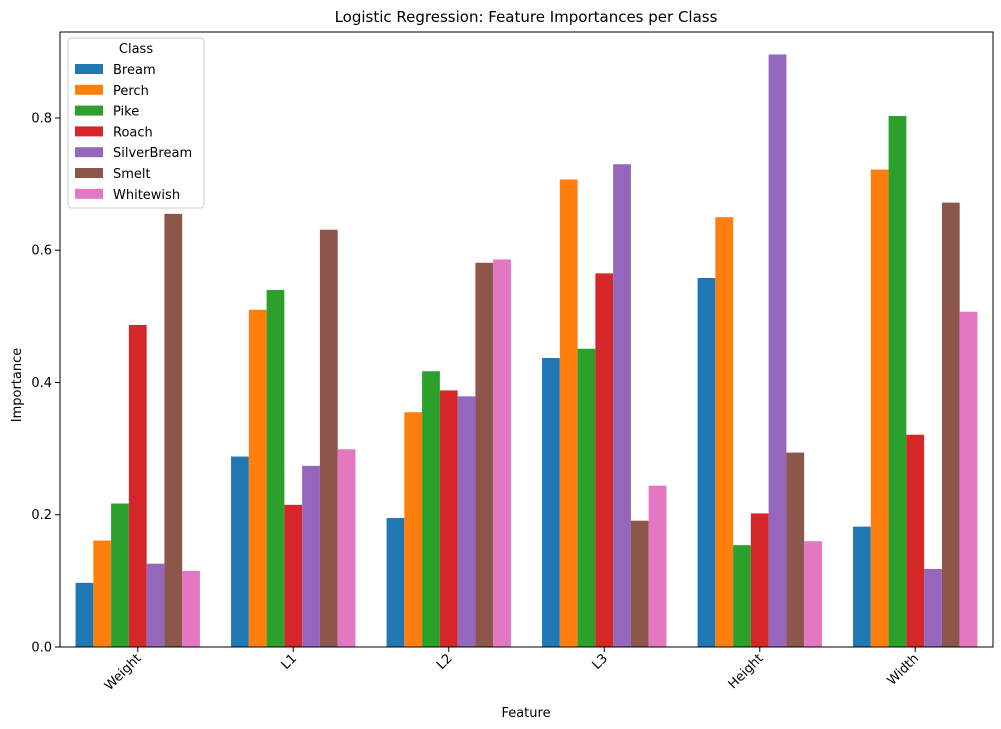  I want to click on x-tick-label: L2, so click(445, 662).